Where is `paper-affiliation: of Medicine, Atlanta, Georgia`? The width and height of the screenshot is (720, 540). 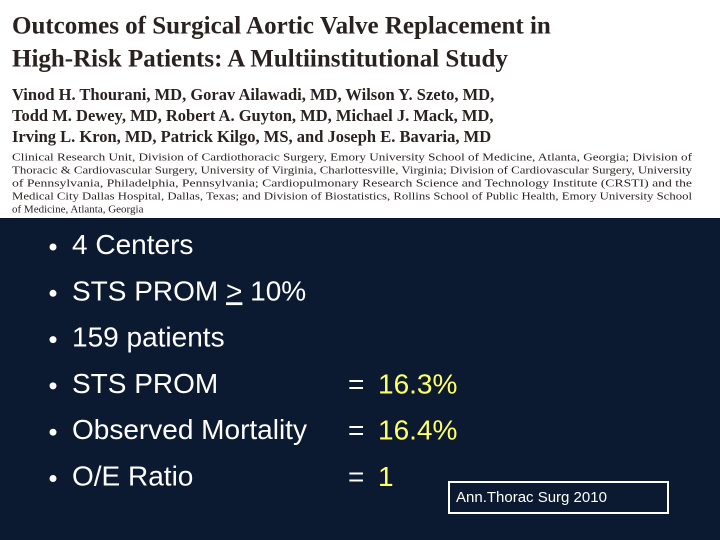 paper-affiliation: of Medicine, Atlanta, Georgia is located at coordinates (78, 210).